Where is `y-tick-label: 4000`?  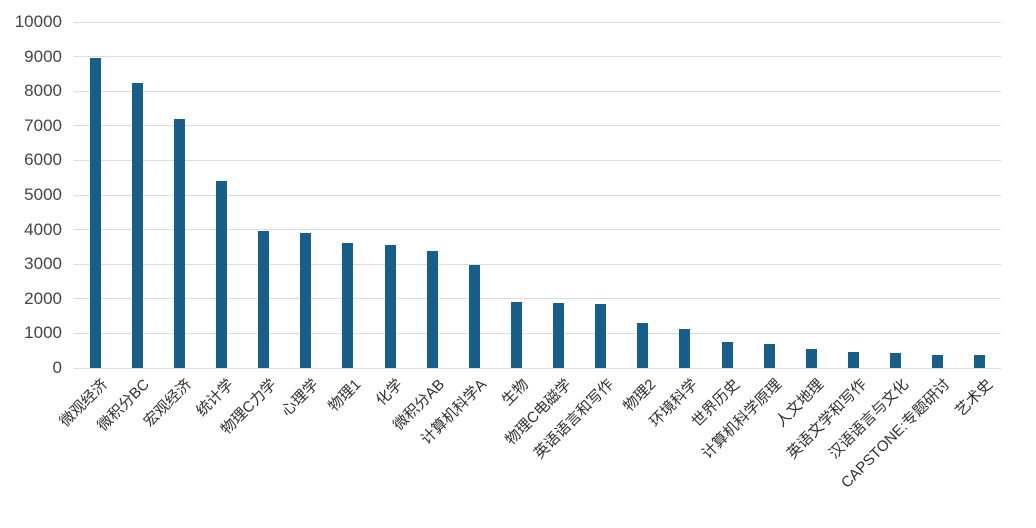 y-tick-label: 4000 is located at coordinates (43, 229).